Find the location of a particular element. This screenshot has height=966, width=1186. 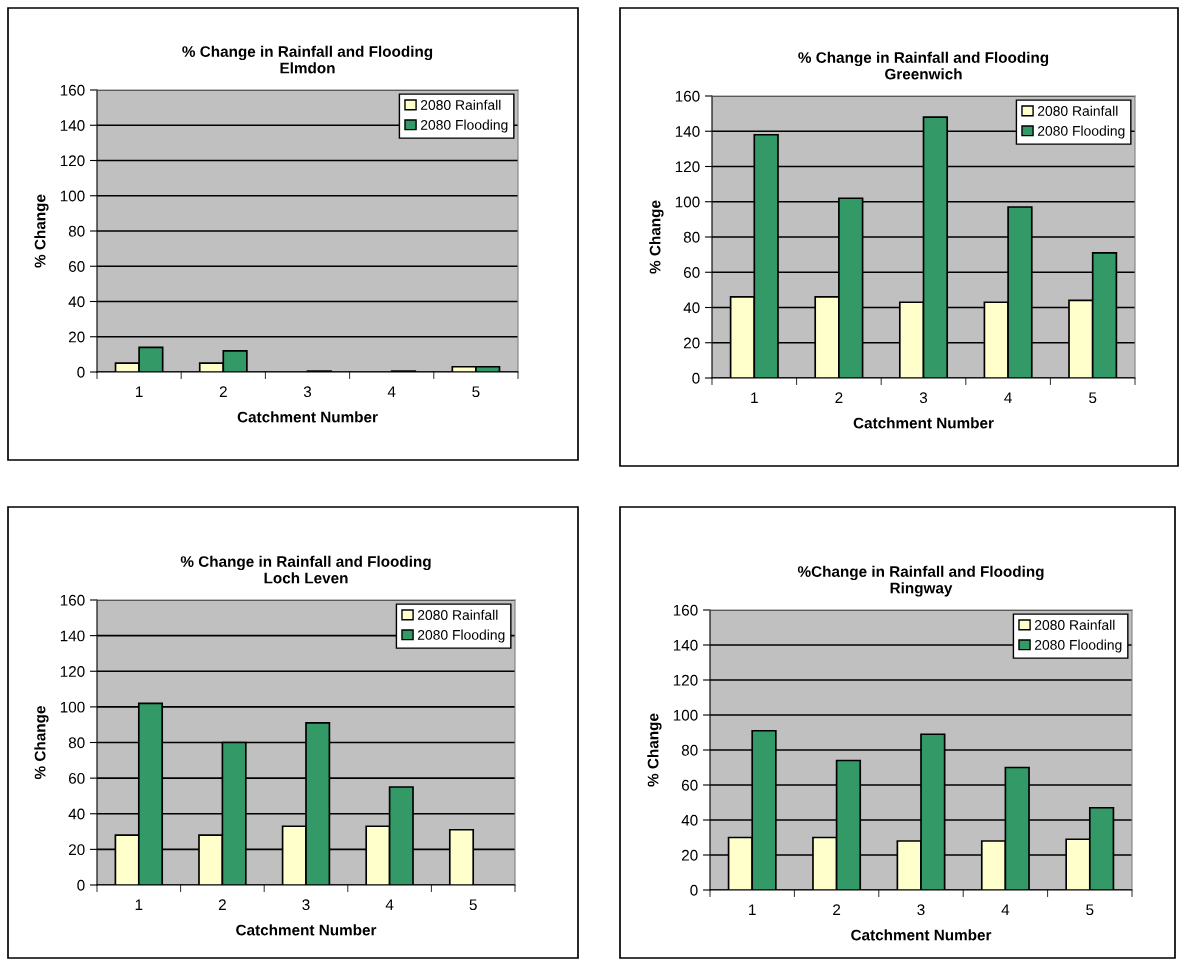

chart-title: % Change in Rainfall and Flooding Loch Leven is located at coordinates (305, 569).